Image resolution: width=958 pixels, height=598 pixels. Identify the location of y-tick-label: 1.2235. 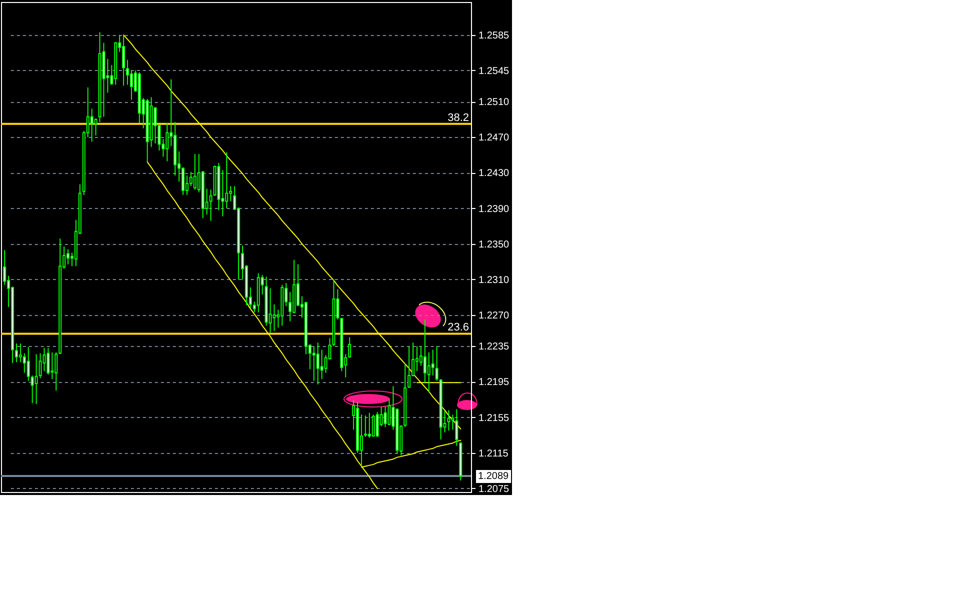
(494, 347).